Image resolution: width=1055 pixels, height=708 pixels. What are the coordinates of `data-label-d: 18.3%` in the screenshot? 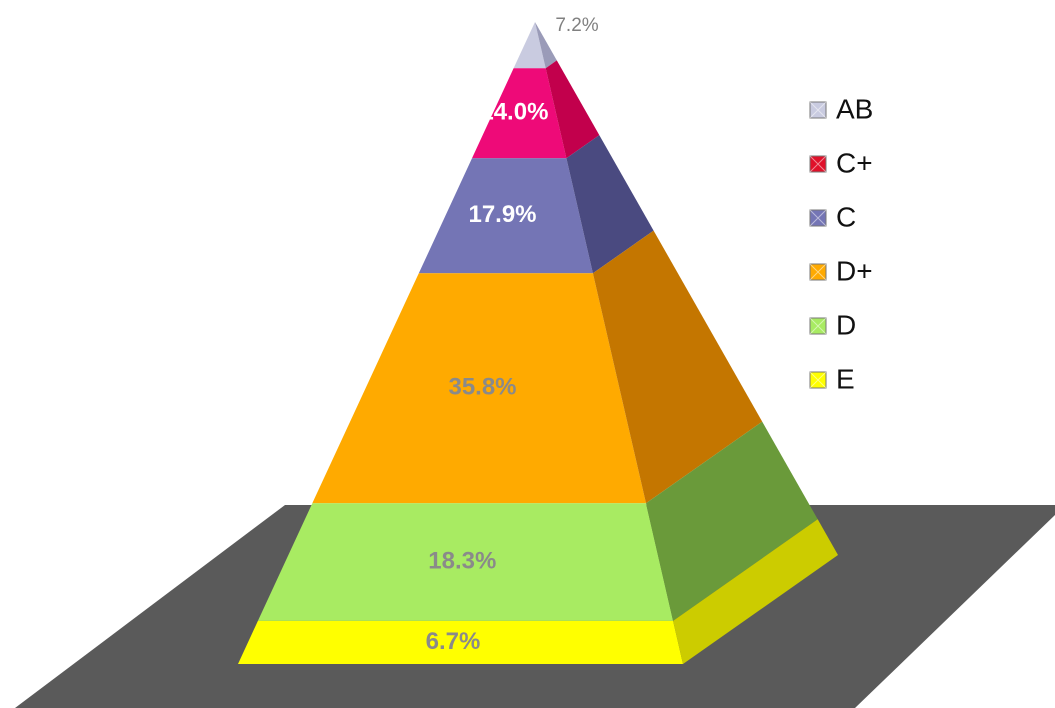 It's located at (462, 560).